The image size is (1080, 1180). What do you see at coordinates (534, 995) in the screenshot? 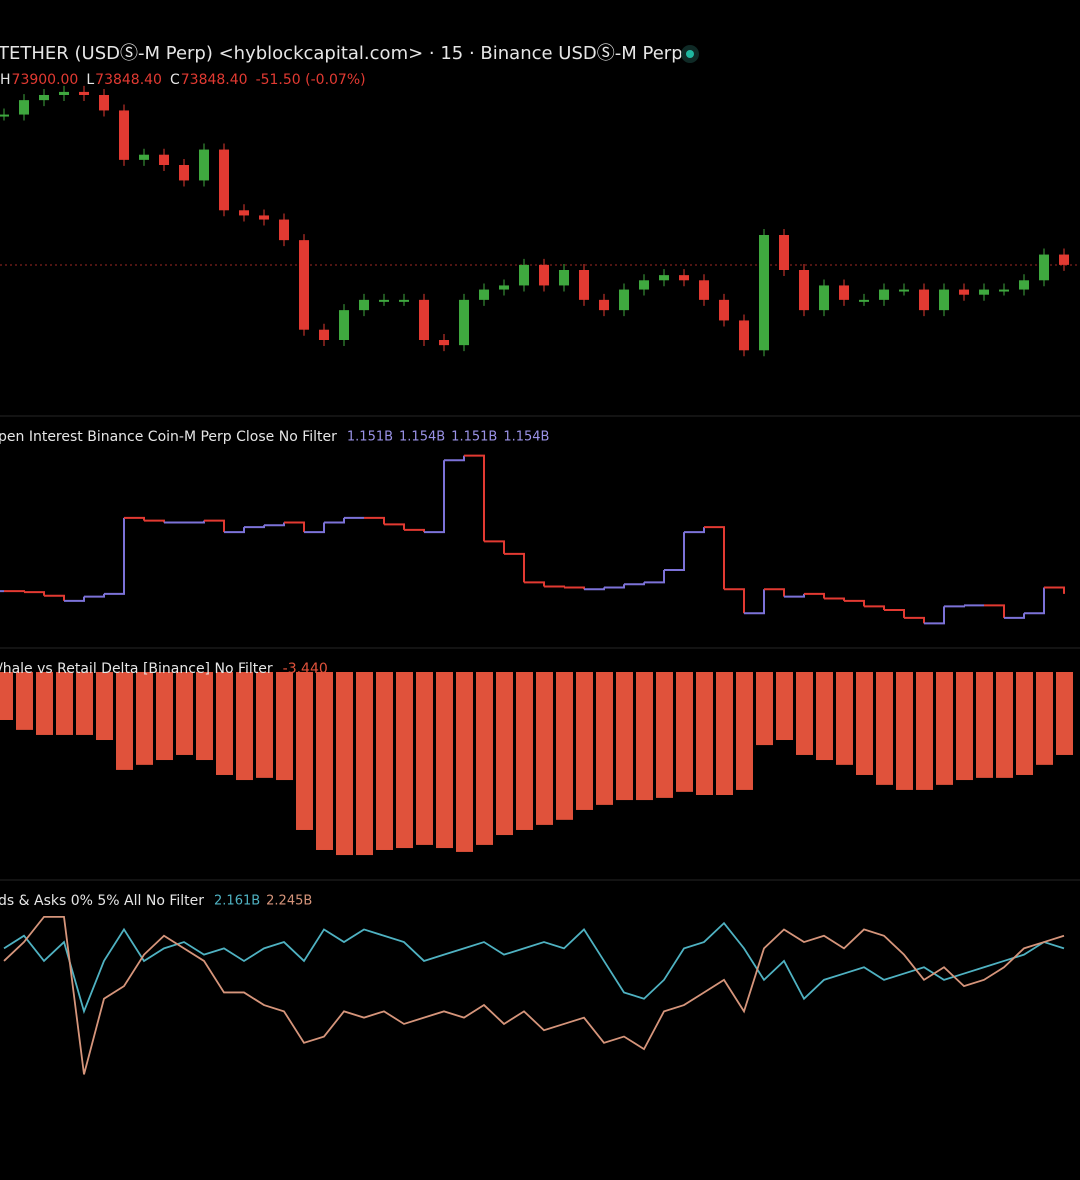
I see `orderbook-line` at bounding box center [534, 995].